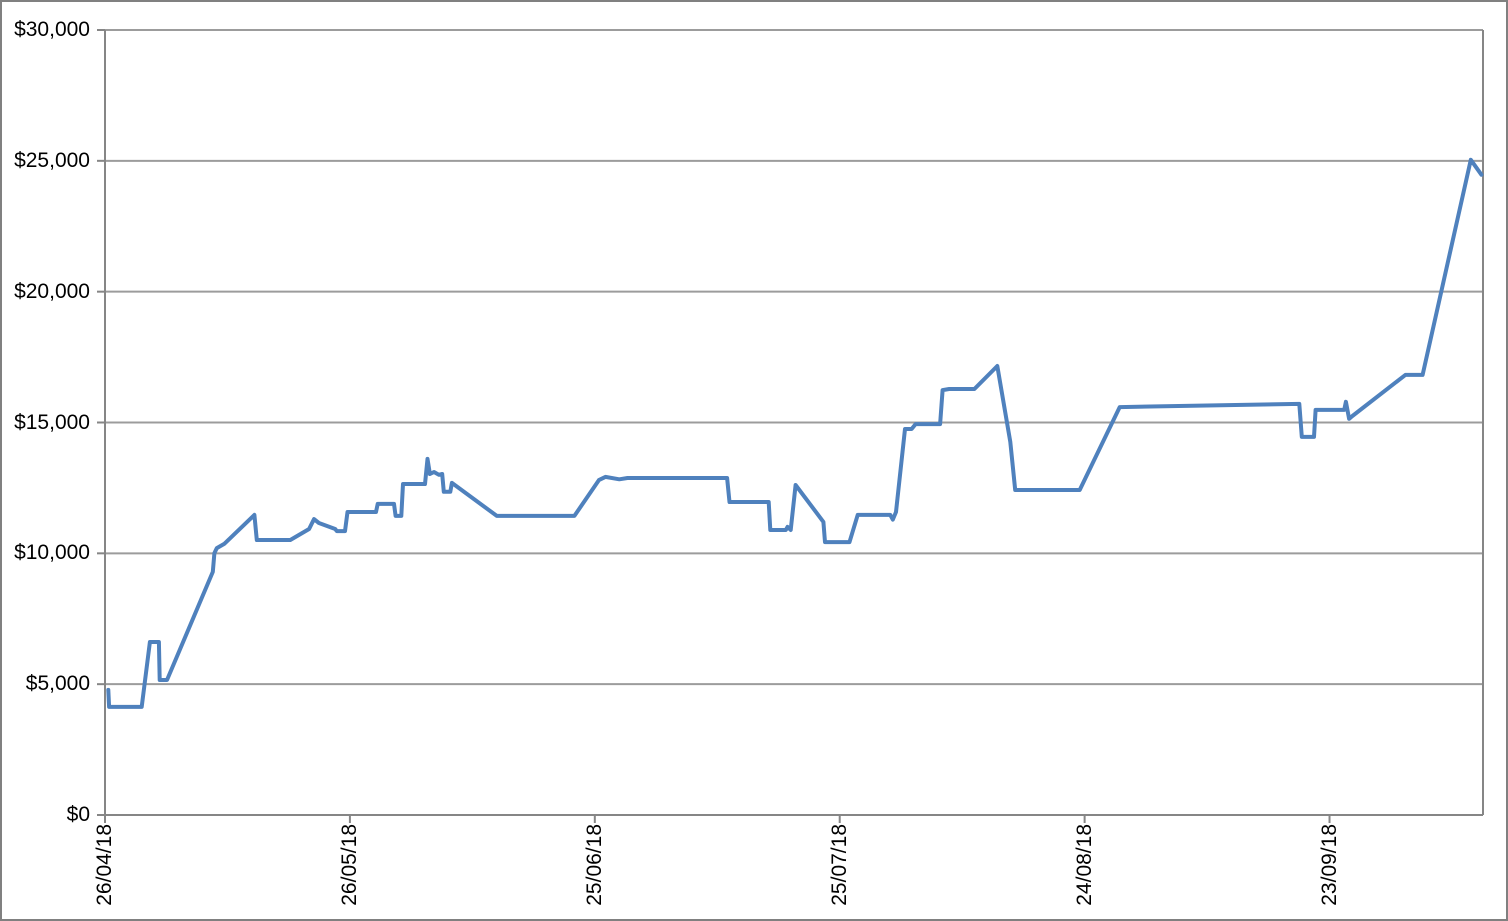 Image resolution: width=1508 pixels, height=921 pixels. I want to click on x-tick-label: 25/07/18, so click(839, 865).